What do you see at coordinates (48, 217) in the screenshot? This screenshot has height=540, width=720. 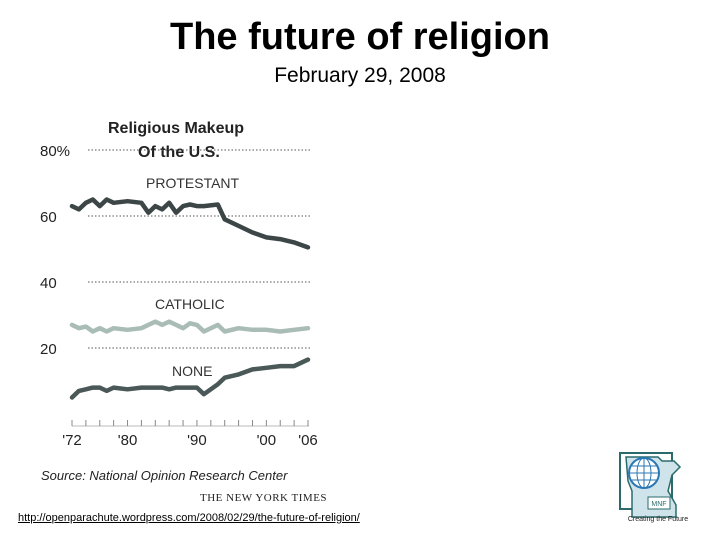 I see `y-tick-label-60: 60` at bounding box center [48, 217].